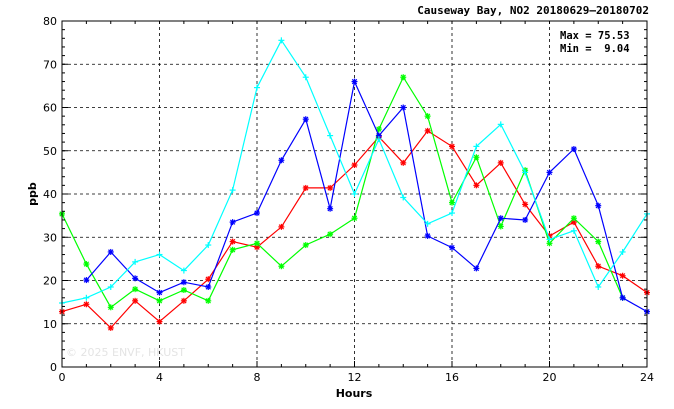 Image resolution: width=674 pixels, height=409 pixels. What do you see at coordinates (50, 237) in the screenshot?
I see `y-tick-label: 30` at bounding box center [50, 237].